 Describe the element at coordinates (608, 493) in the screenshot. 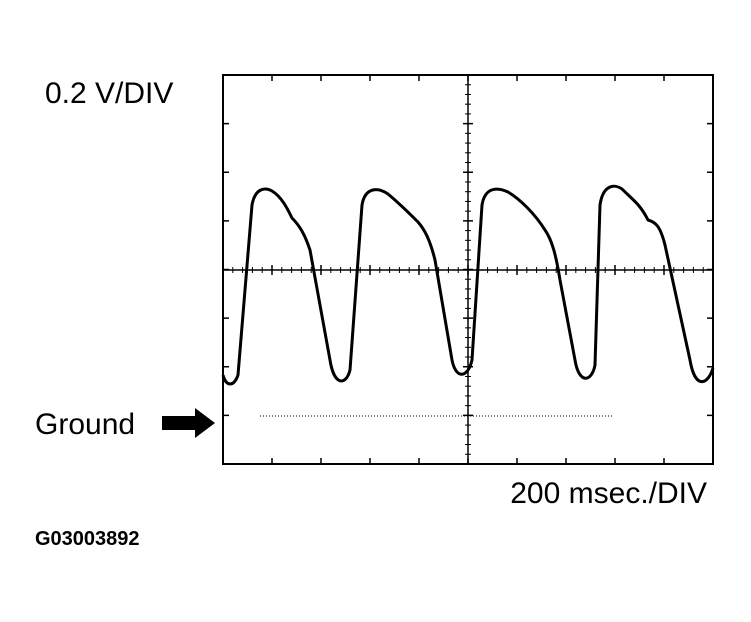

I see `time-per-div-label: 200 msec./DIV` at that location.